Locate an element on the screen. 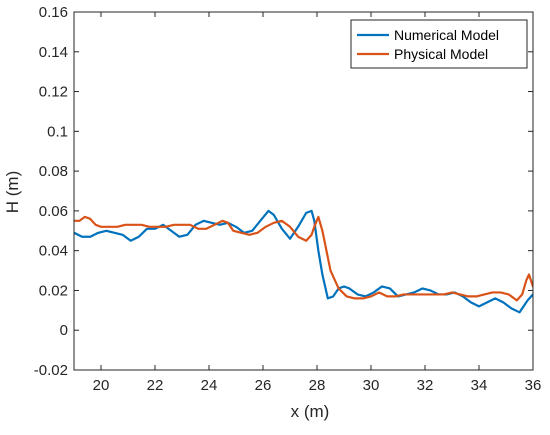 The width and height of the screenshot is (550, 435). legend-label: Physical Model is located at coordinates (441, 54).